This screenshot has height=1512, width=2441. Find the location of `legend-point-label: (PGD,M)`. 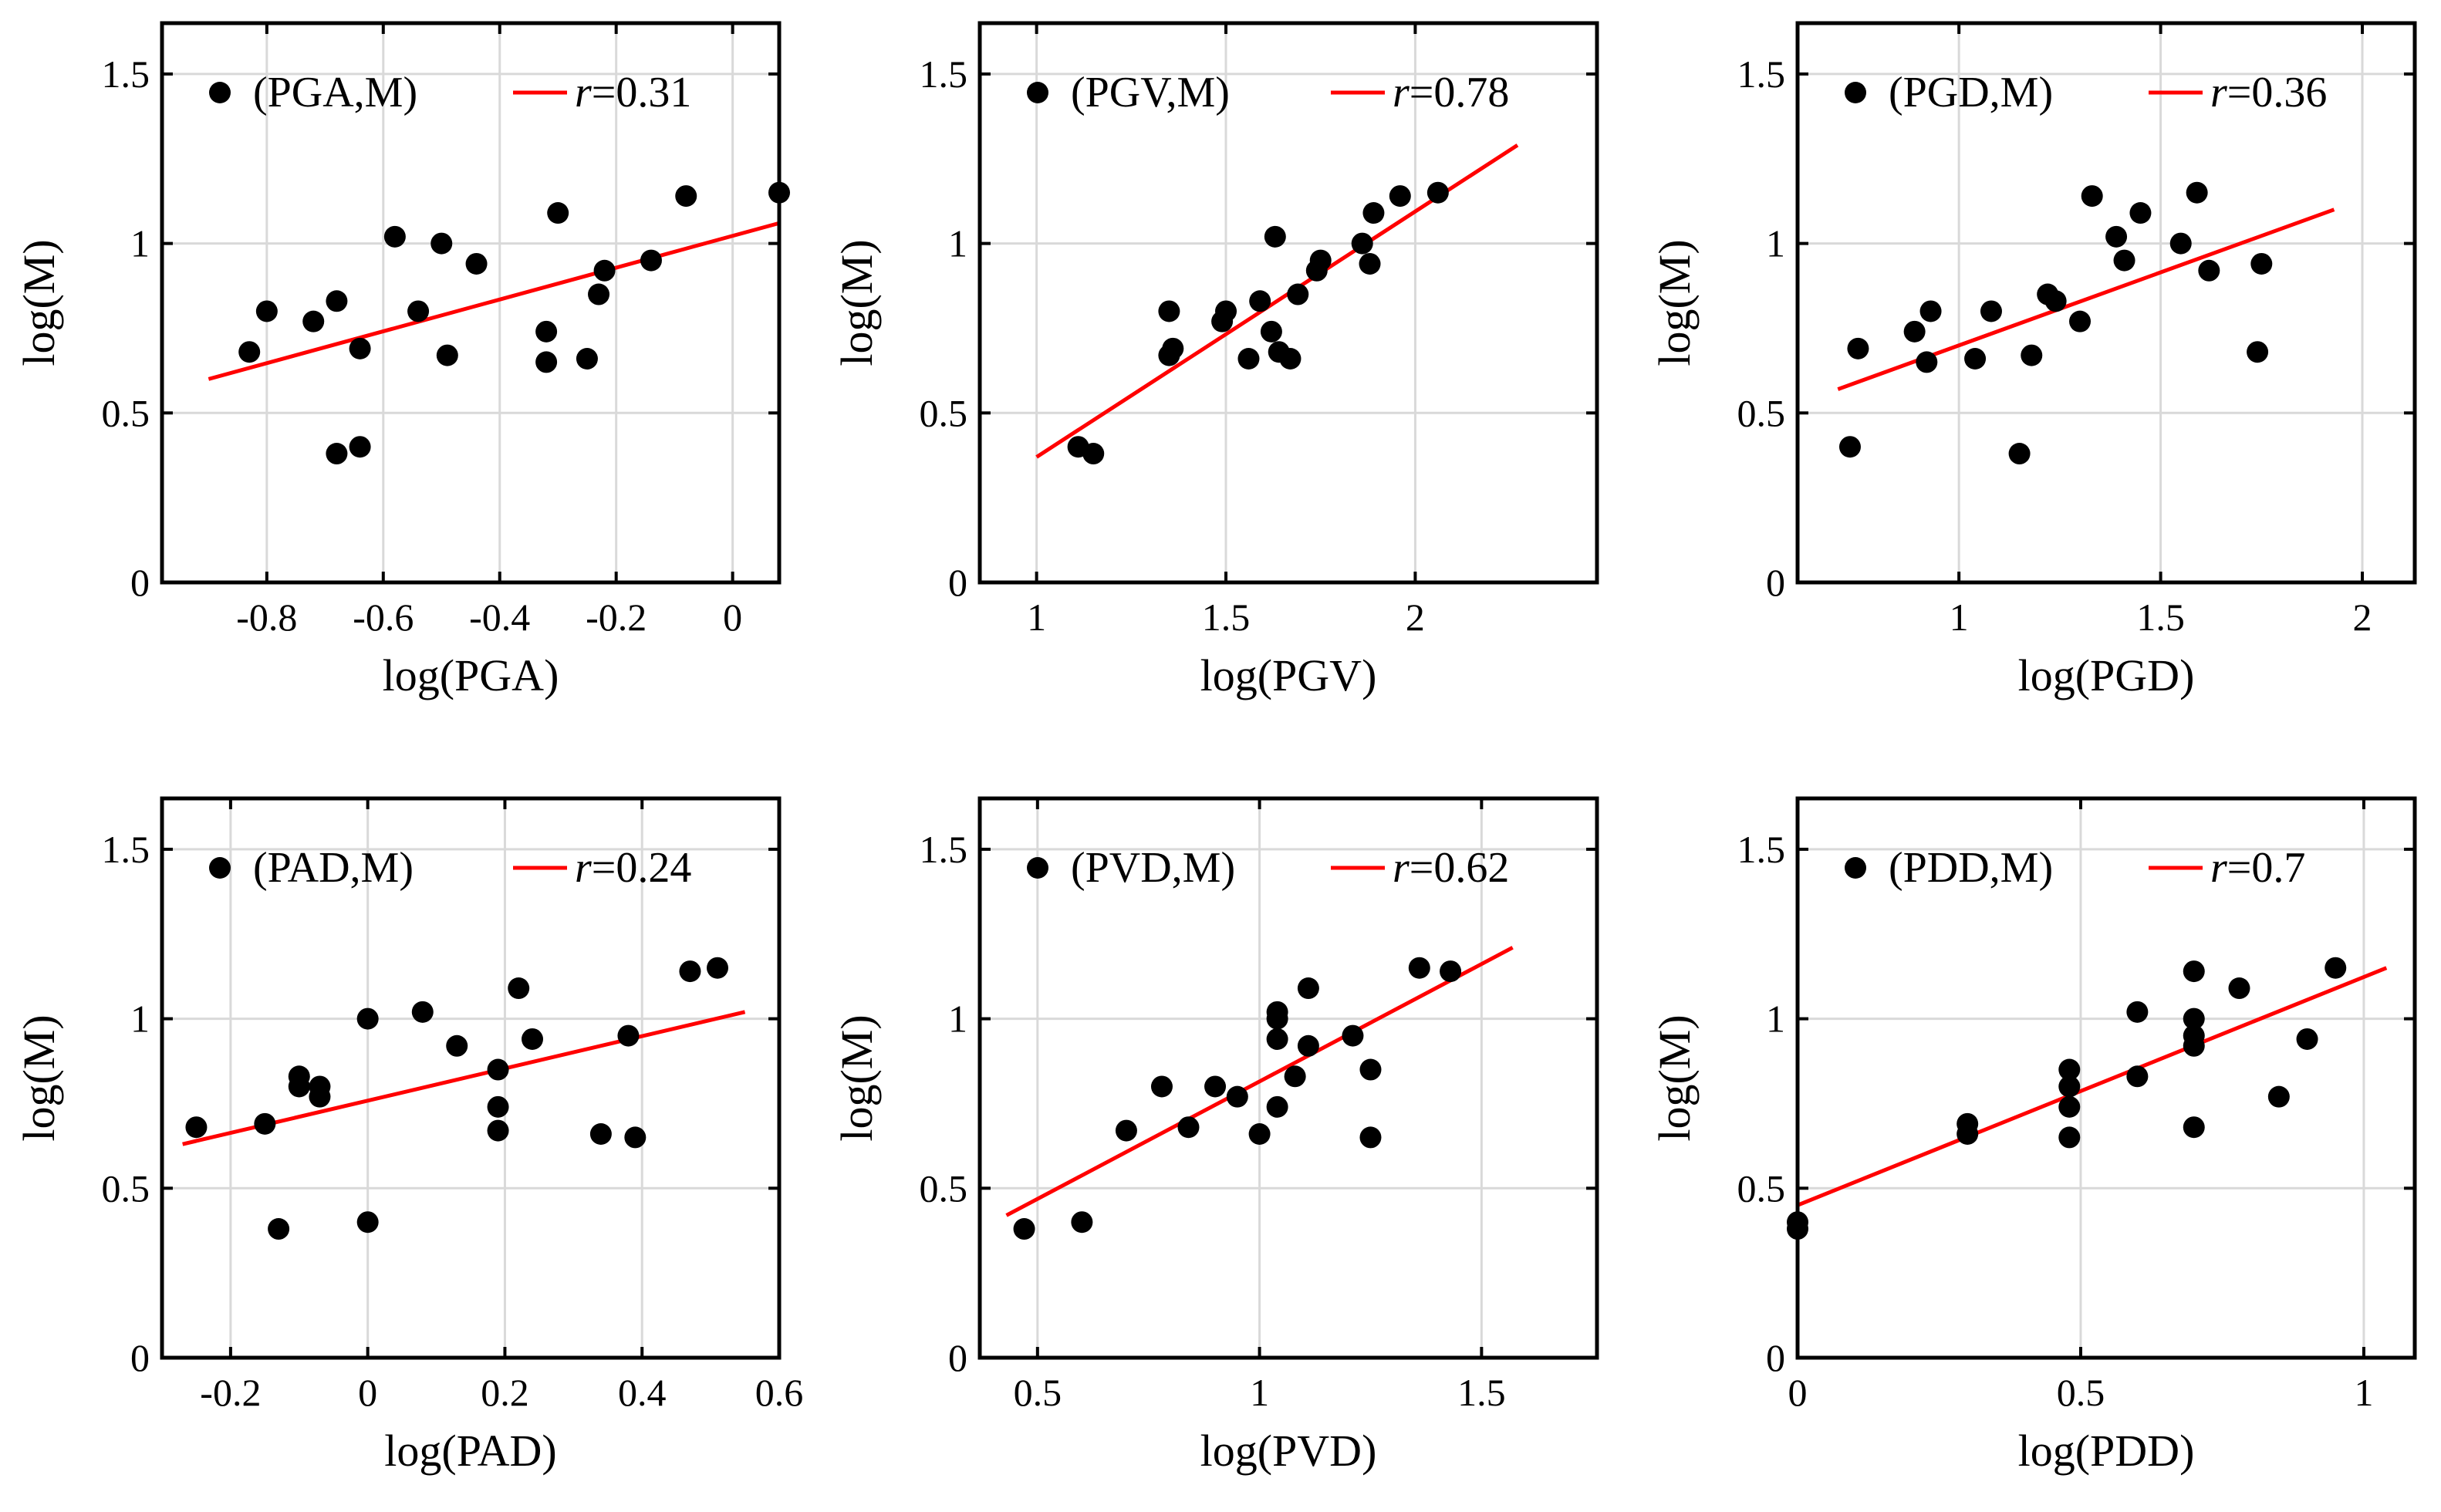

legend-point-label: (PGD,M) is located at coordinates (1971, 92).